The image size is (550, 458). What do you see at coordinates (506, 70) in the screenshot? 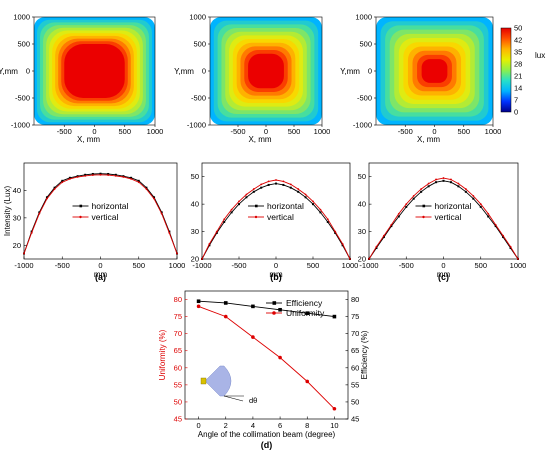
I see `colorbar` at bounding box center [506, 70].